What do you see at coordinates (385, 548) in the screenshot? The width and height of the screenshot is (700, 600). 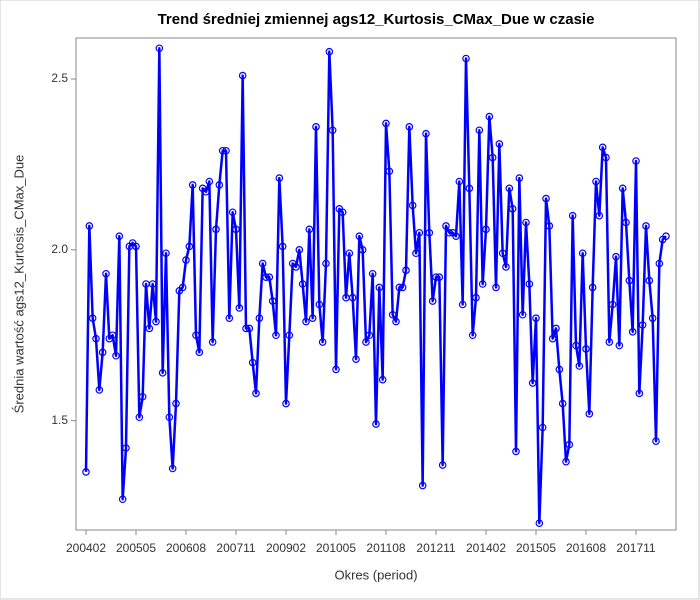 I see `x-tick-label: 201108` at bounding box center [385, 548].